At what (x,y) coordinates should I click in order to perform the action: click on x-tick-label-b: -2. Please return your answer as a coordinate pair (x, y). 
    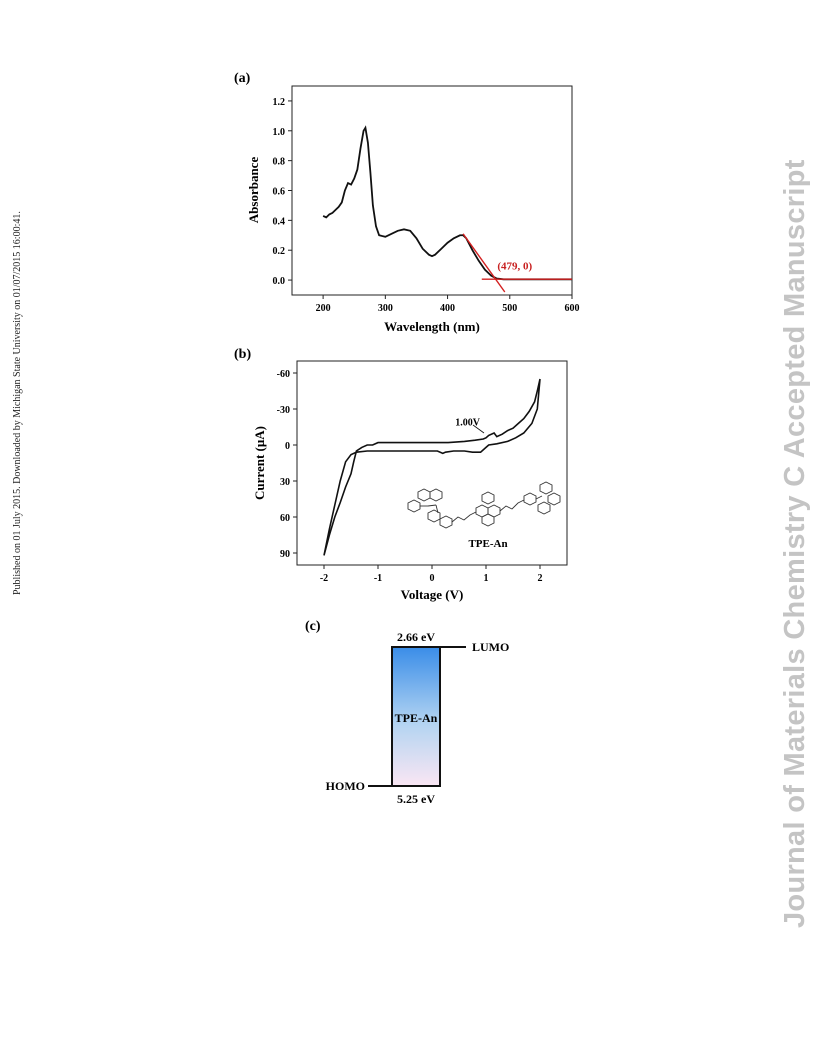
    Looking at the image, I should click on (324, 578).